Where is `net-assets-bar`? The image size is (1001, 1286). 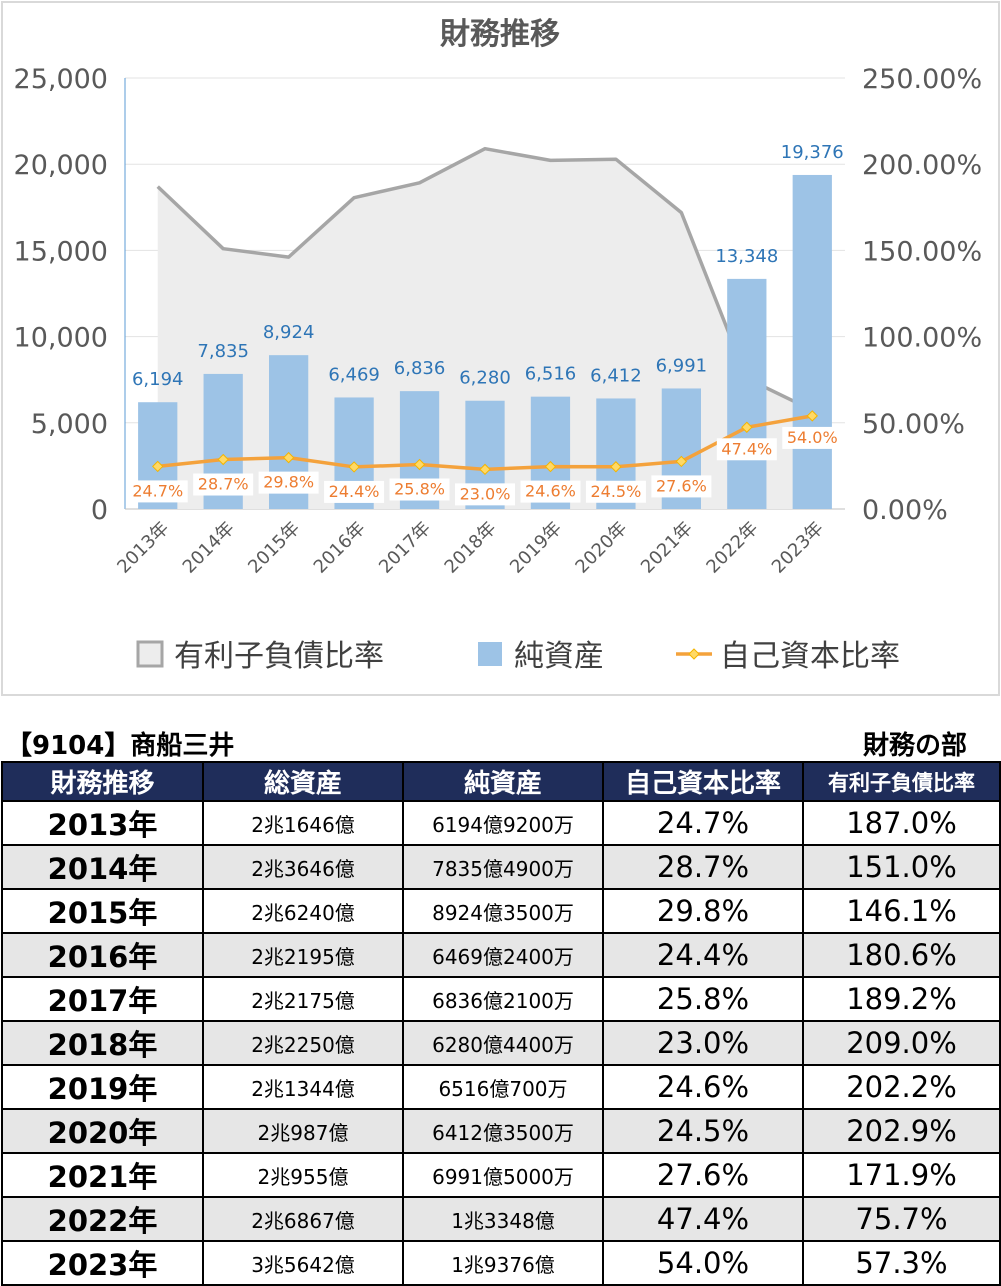 net-assets-bar is located at coordinates (812, 341).